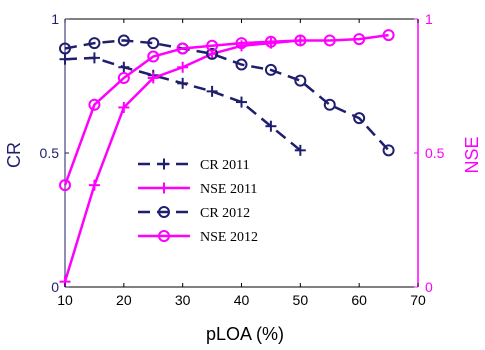 The width and height of the screenshot is (485, 350). What do you see at coordinates (225, 213) in the screenshot?
I see `legend-label: CR 2012` at bounding box center [225, 213].